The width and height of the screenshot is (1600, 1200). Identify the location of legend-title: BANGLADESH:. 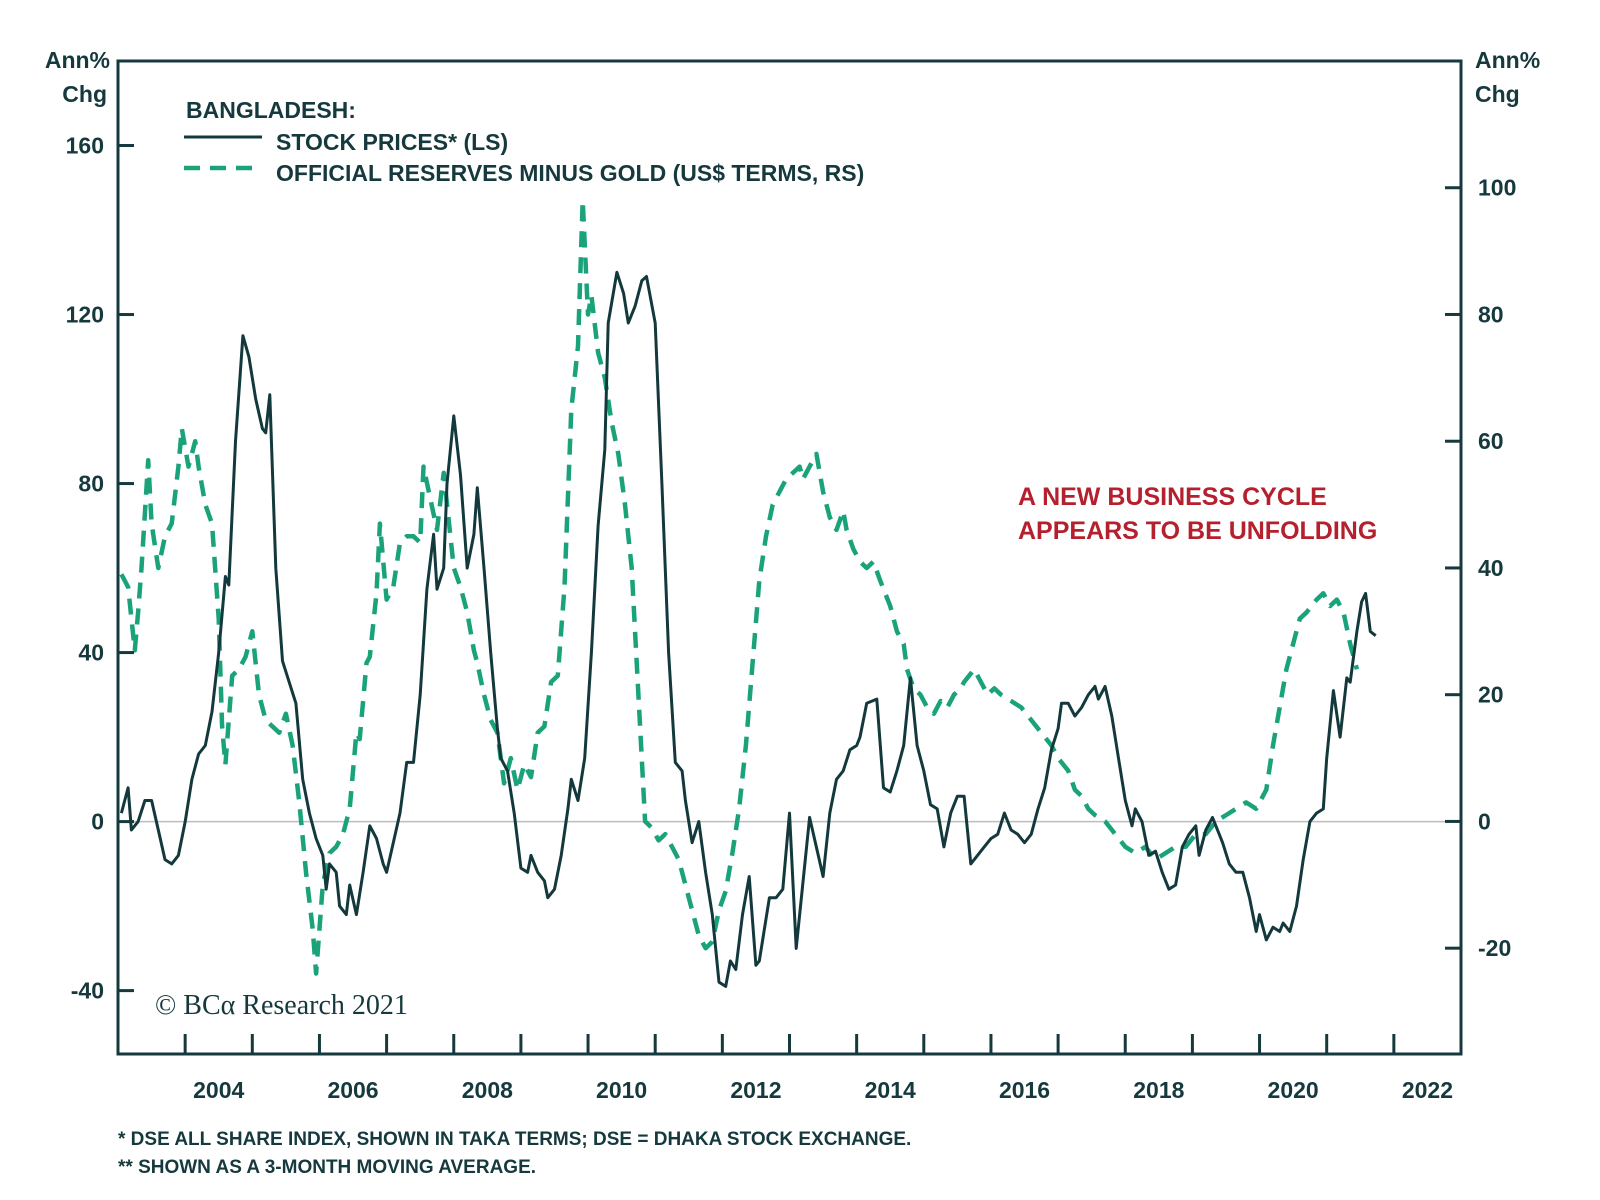
(271, 110).